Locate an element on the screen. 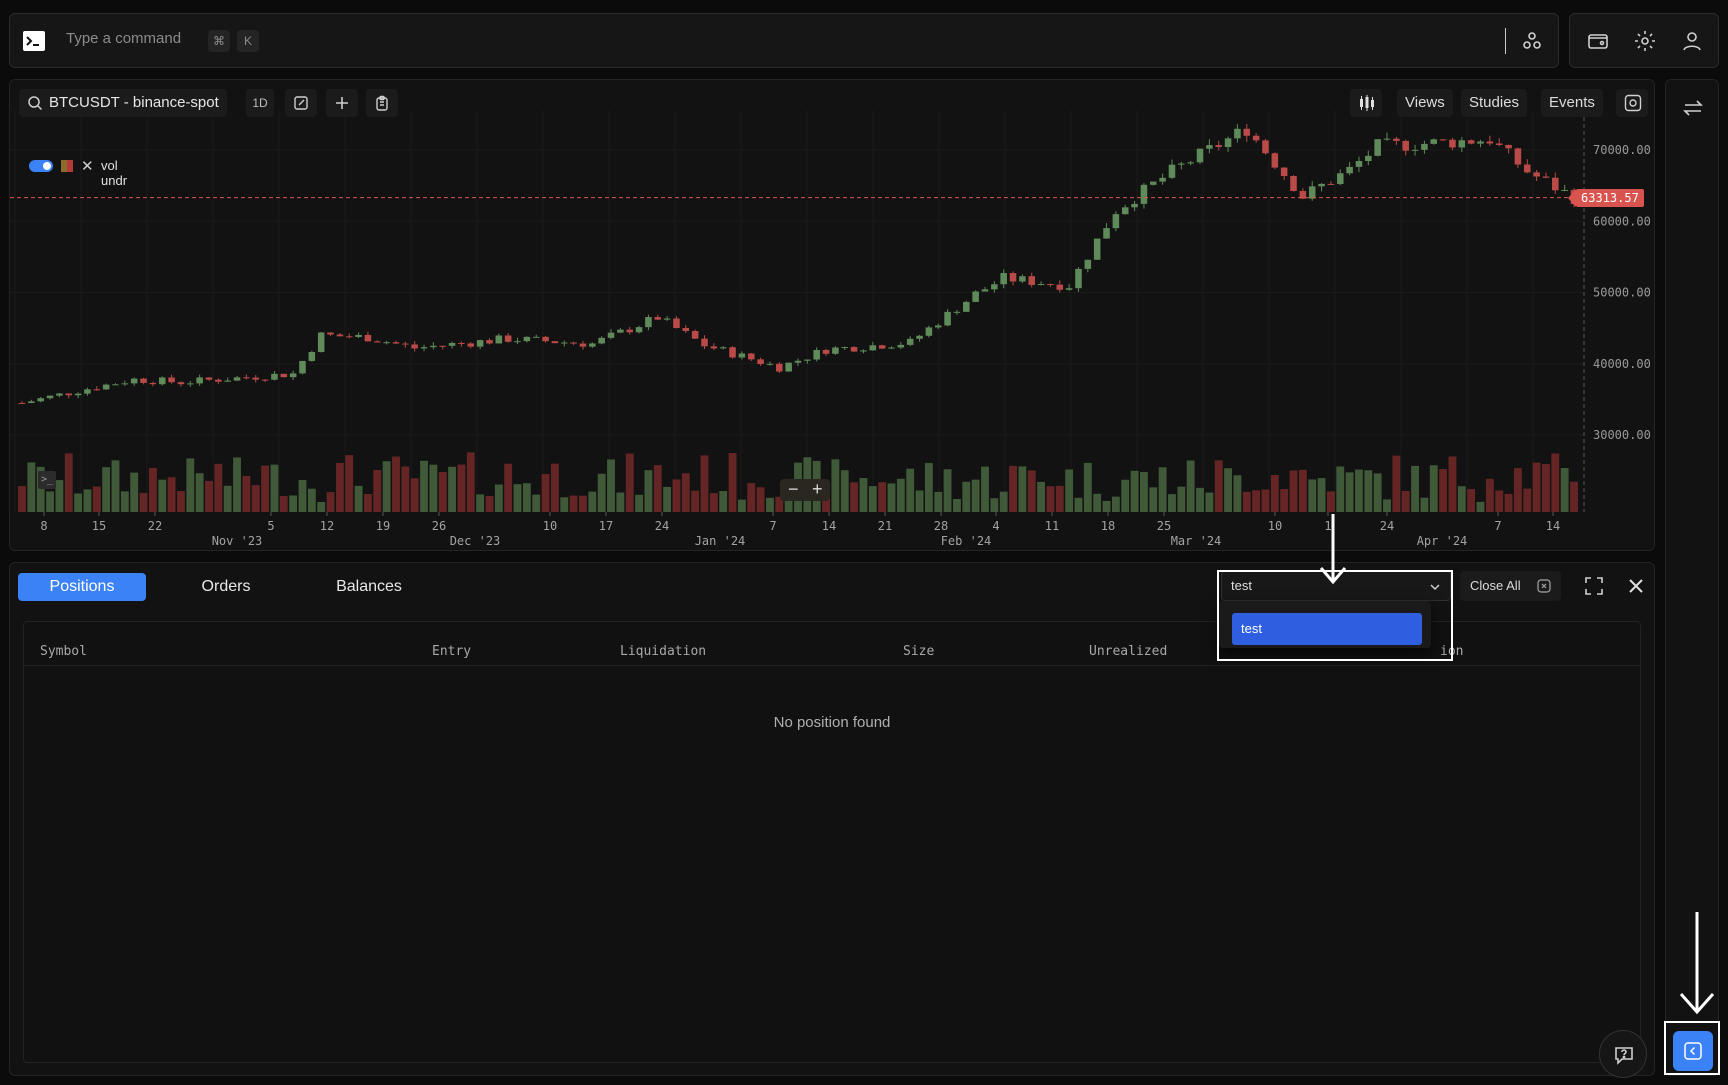 The height and width of the screenshot is (1085, 1728). top-bar: Type a command ⌘ K is located at coordinates (864, 38).